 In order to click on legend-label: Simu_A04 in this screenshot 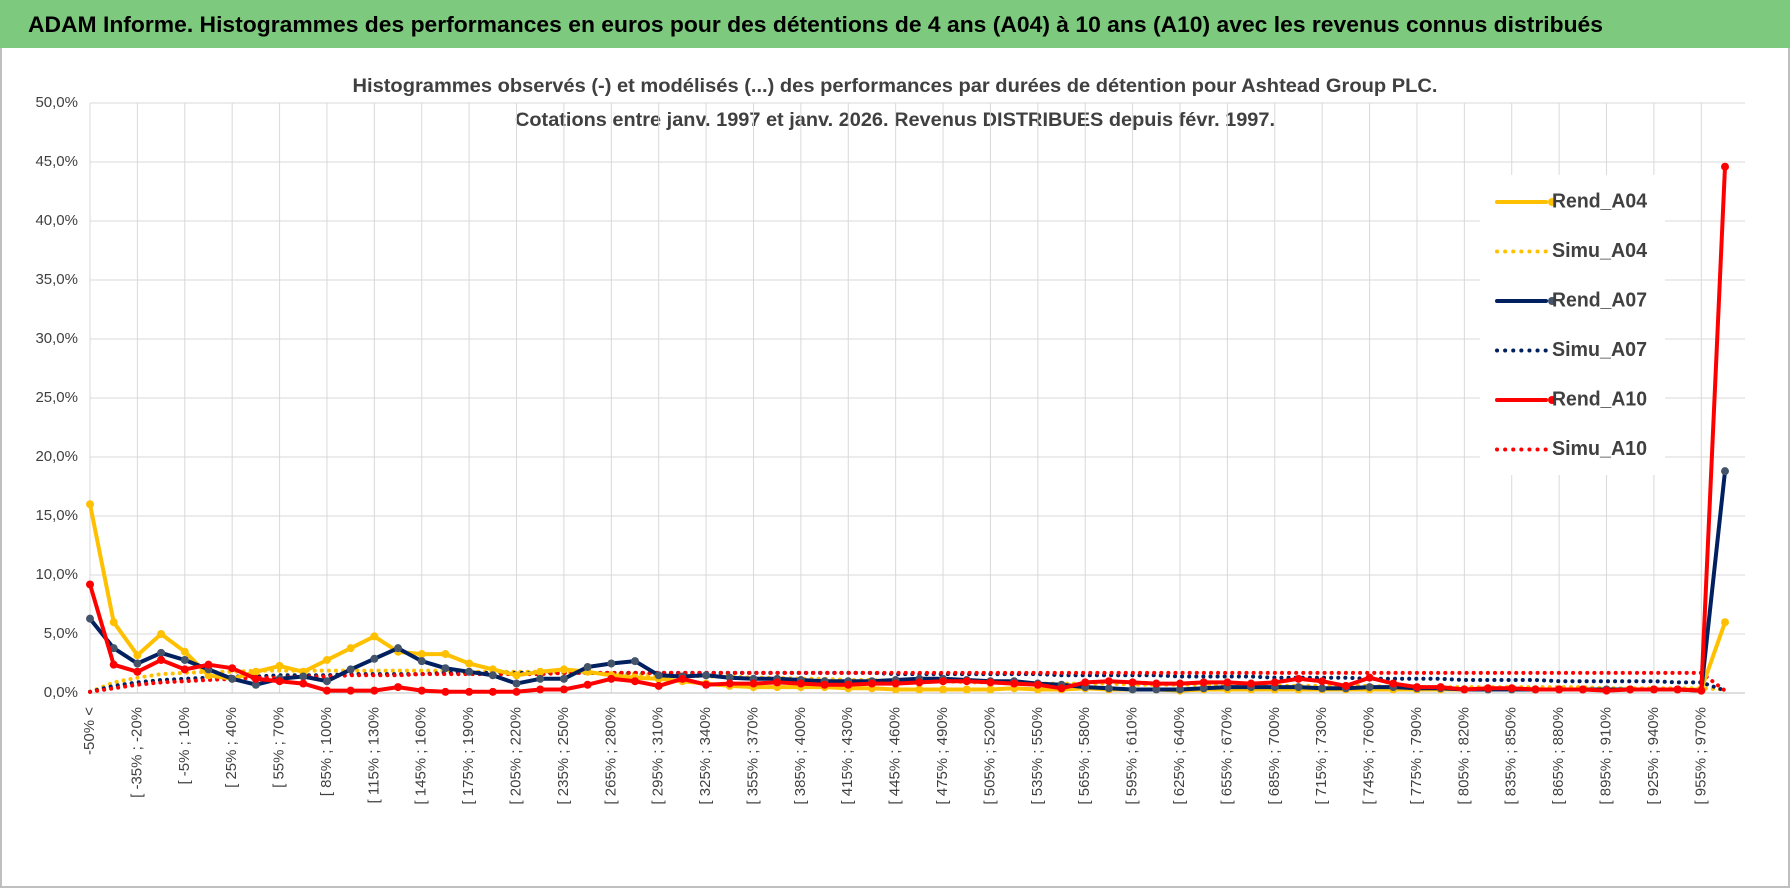, I will do `click(1600, 251)`.